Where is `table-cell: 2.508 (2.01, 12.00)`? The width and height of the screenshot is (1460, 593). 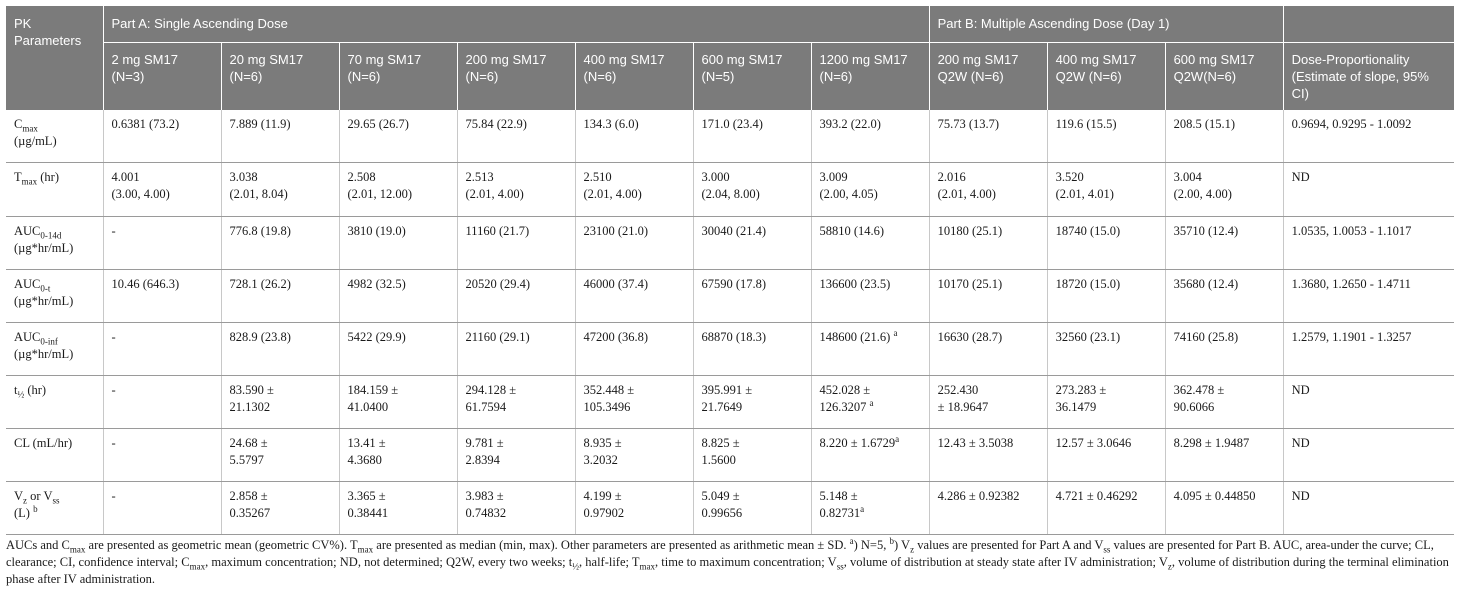
table-cell: 2.508 (2.01, 12.00) is located at coordinates (398, 189).